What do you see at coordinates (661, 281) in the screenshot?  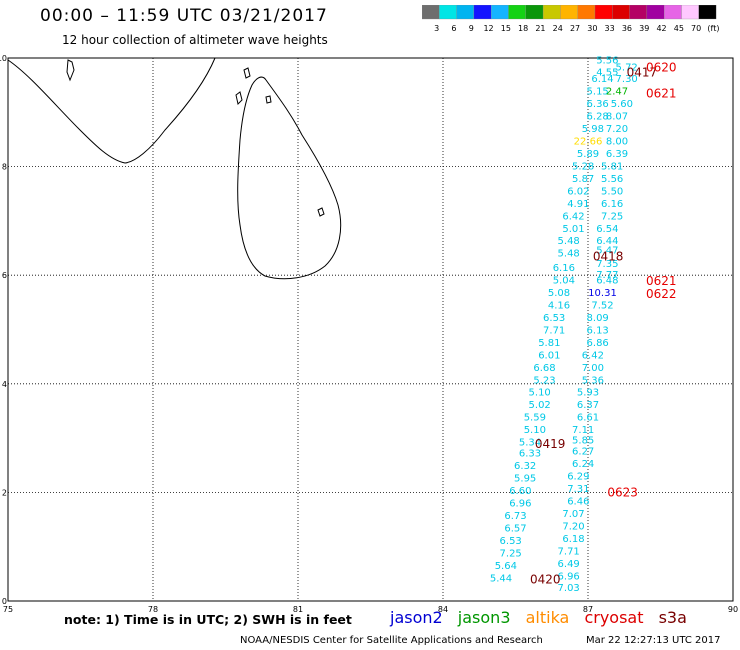 I see `pass-time: 0621` at bounding box center [661, 281].